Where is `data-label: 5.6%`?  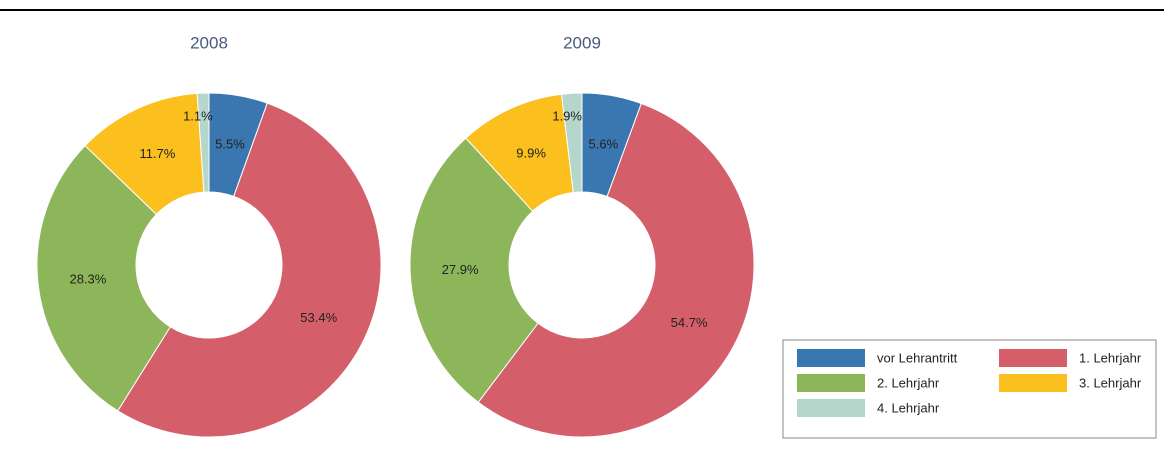
data-label: 5.6% is located at coordinates (604, 143).